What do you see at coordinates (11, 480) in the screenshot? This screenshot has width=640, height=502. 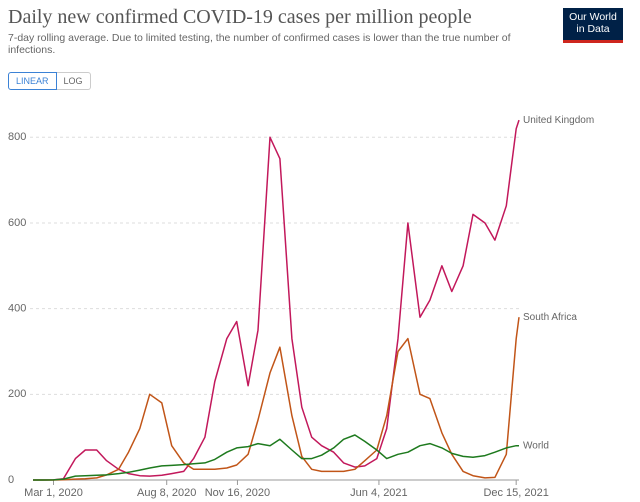 I see `y-tick-label: 0` at bounding box center [11, 480].